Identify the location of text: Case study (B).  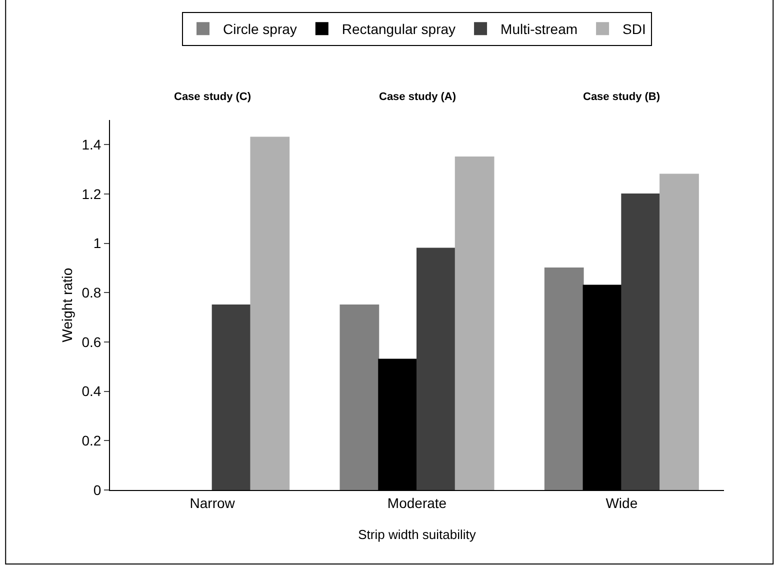
(621, 97).